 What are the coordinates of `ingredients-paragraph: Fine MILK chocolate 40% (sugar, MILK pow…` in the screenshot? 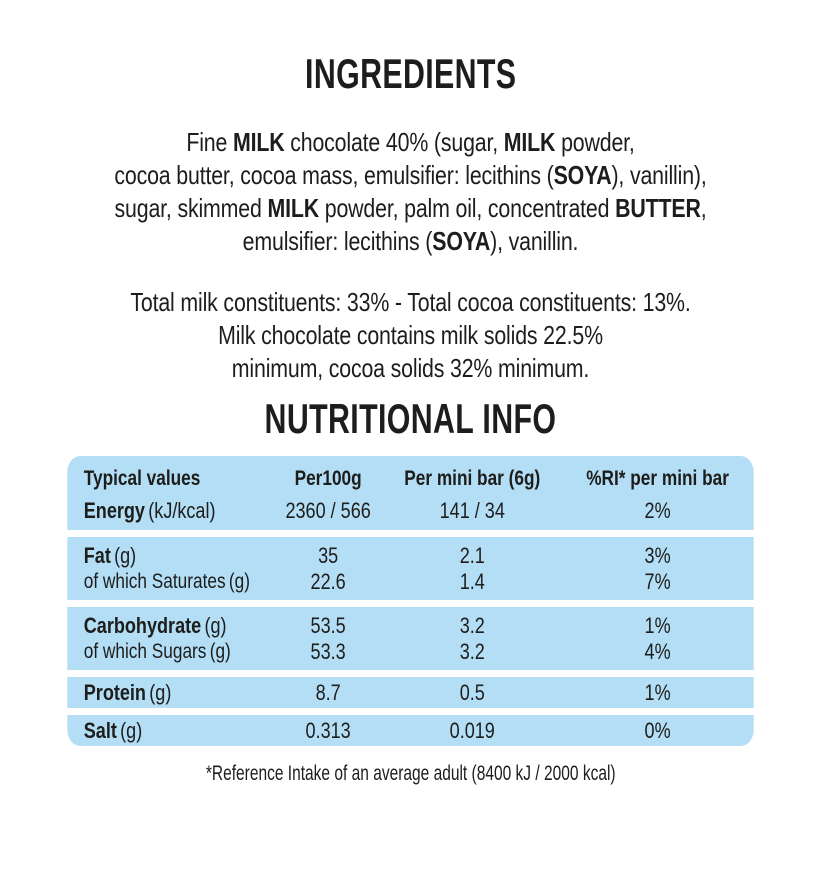 It's located at (410, 191).